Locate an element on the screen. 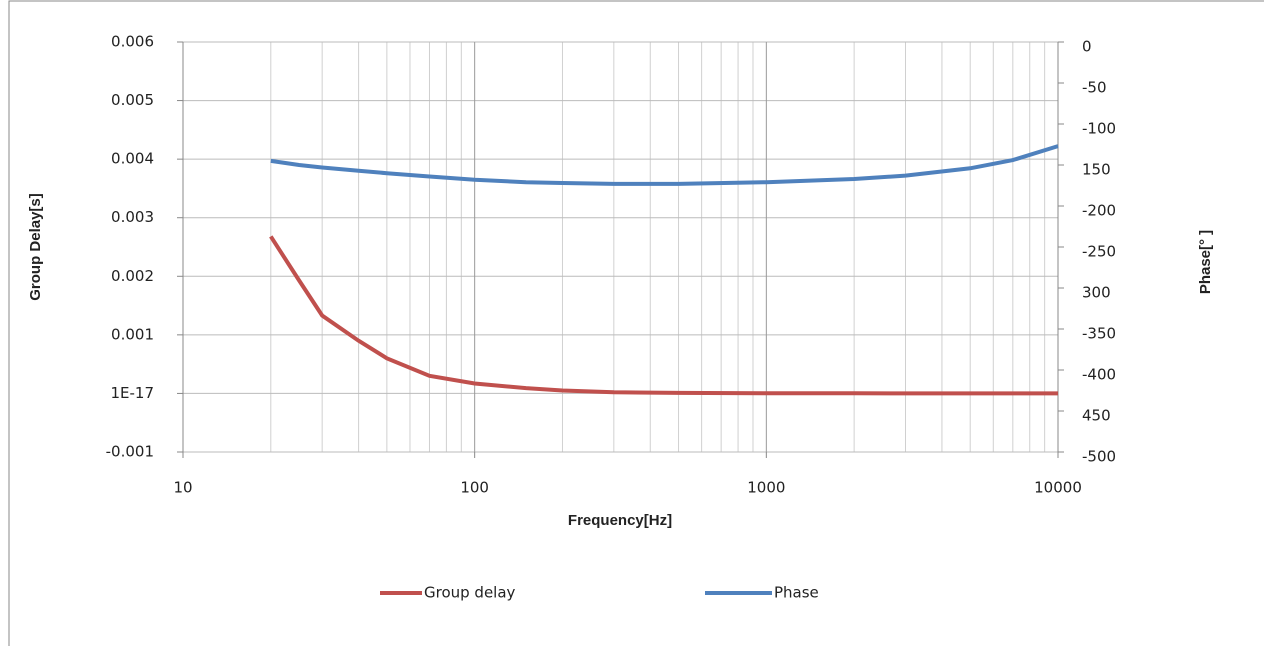 The height and width of the screenshot is (646, 1264). y2-tick-label: -400 is located at coordinates (1099, 375).